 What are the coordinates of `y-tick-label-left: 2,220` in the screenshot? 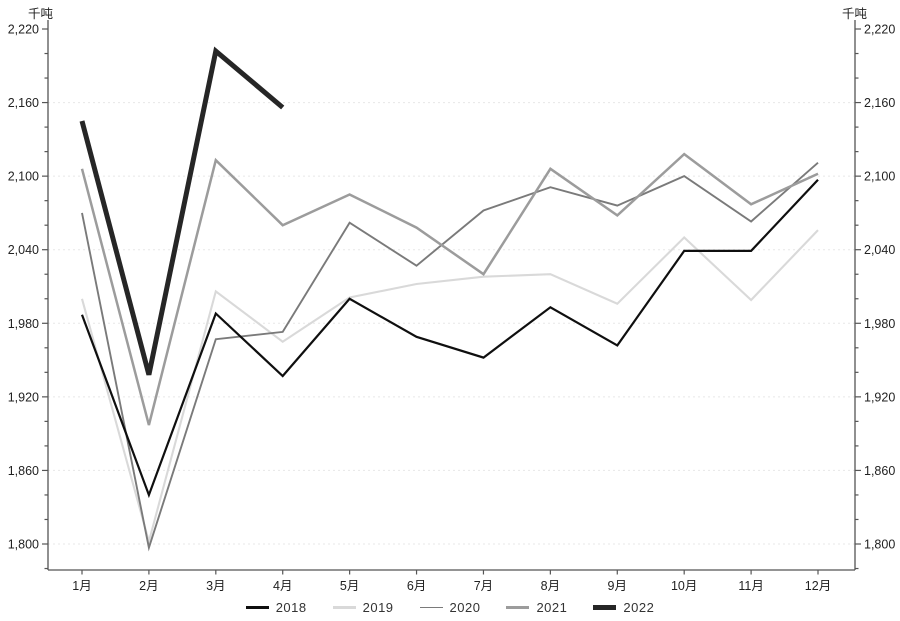 It's located at (23, 30).